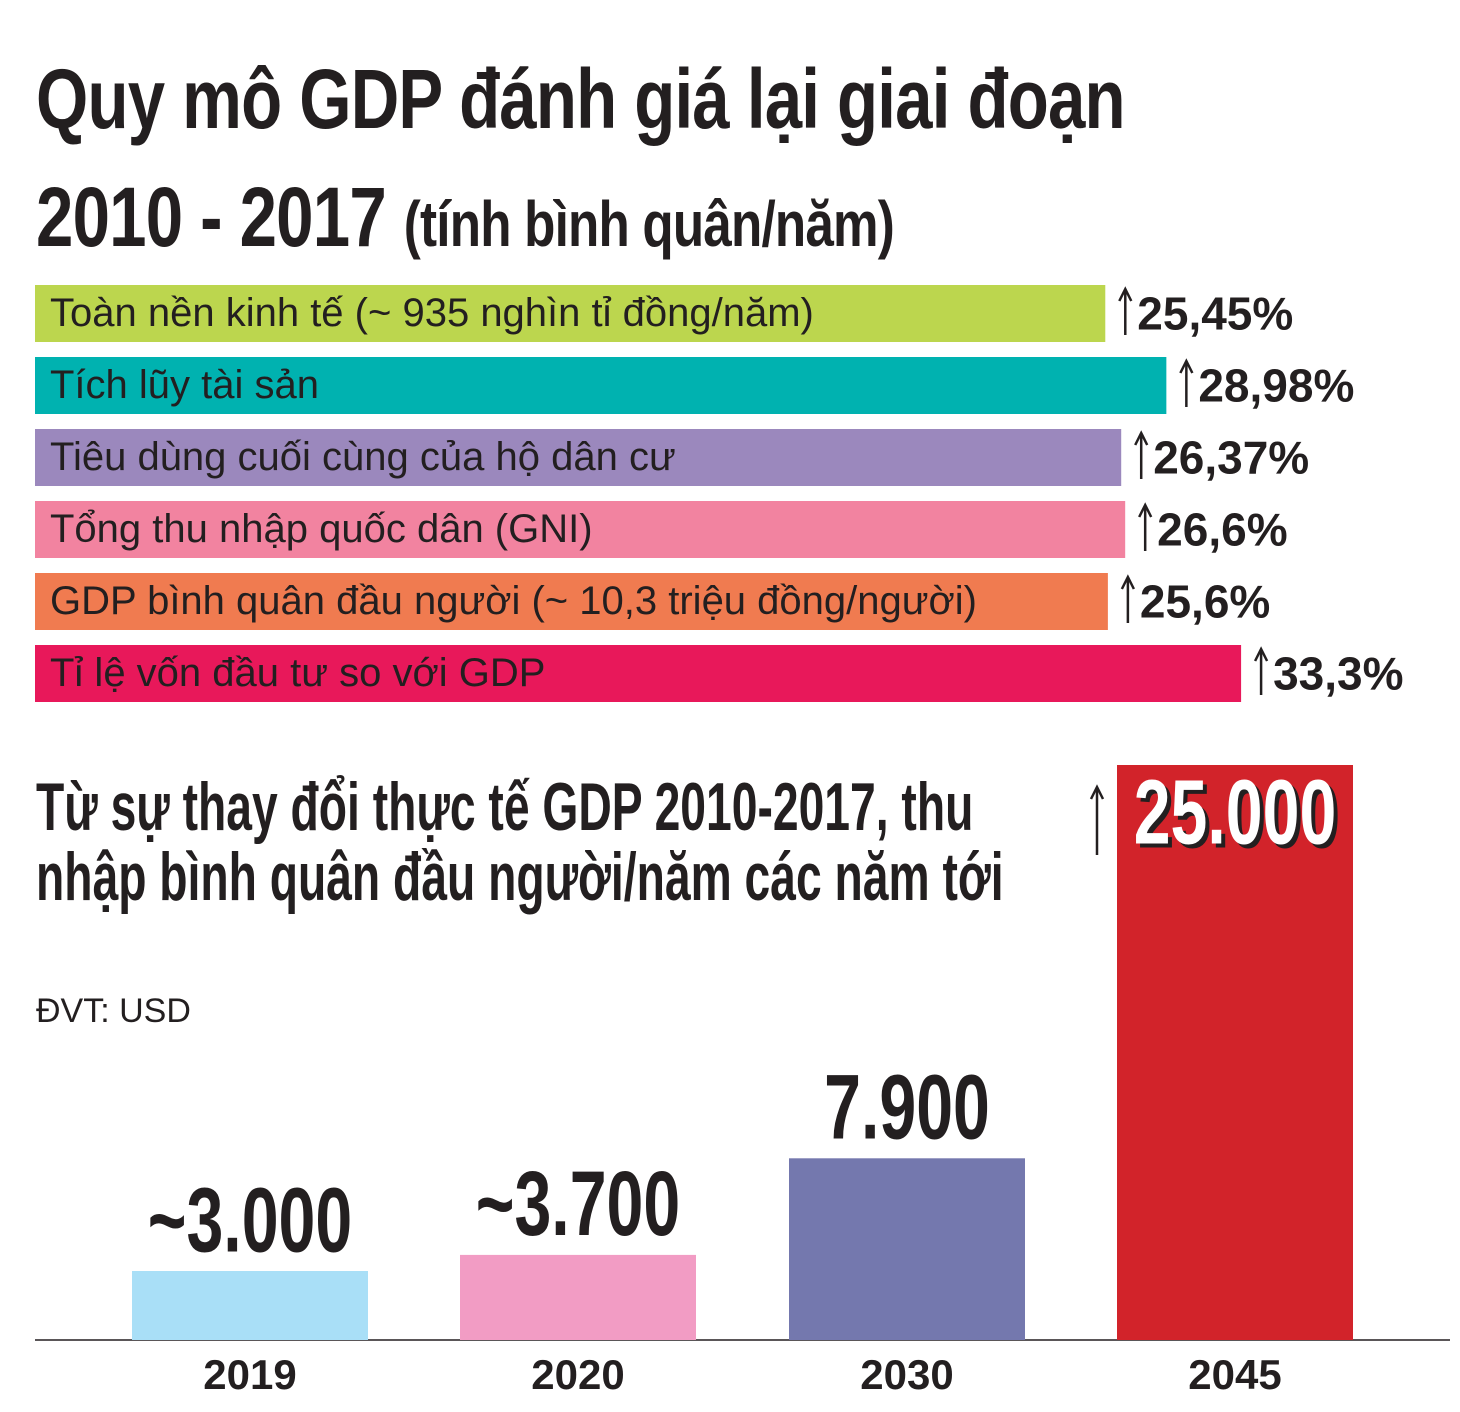 The width and height of the screenshot is (1460, 1412). What do you see at coordinates (578, 1202) in the screenshot?
I see `value-label: ~3.700` at bounding box center [578, 1202].